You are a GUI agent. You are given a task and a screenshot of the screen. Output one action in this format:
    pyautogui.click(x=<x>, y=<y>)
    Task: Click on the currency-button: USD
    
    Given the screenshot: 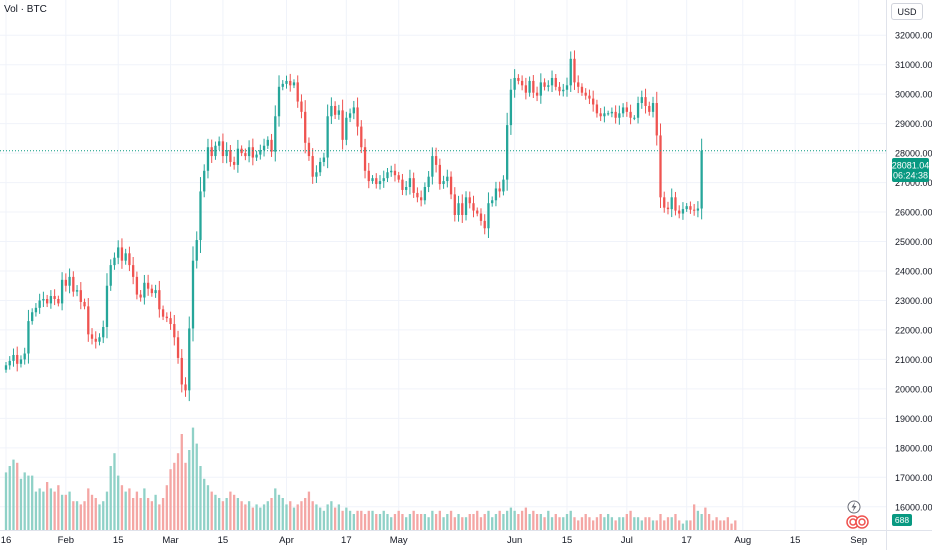 What is the action you would take?
    pyautogui.click(x=907, y=11)
    